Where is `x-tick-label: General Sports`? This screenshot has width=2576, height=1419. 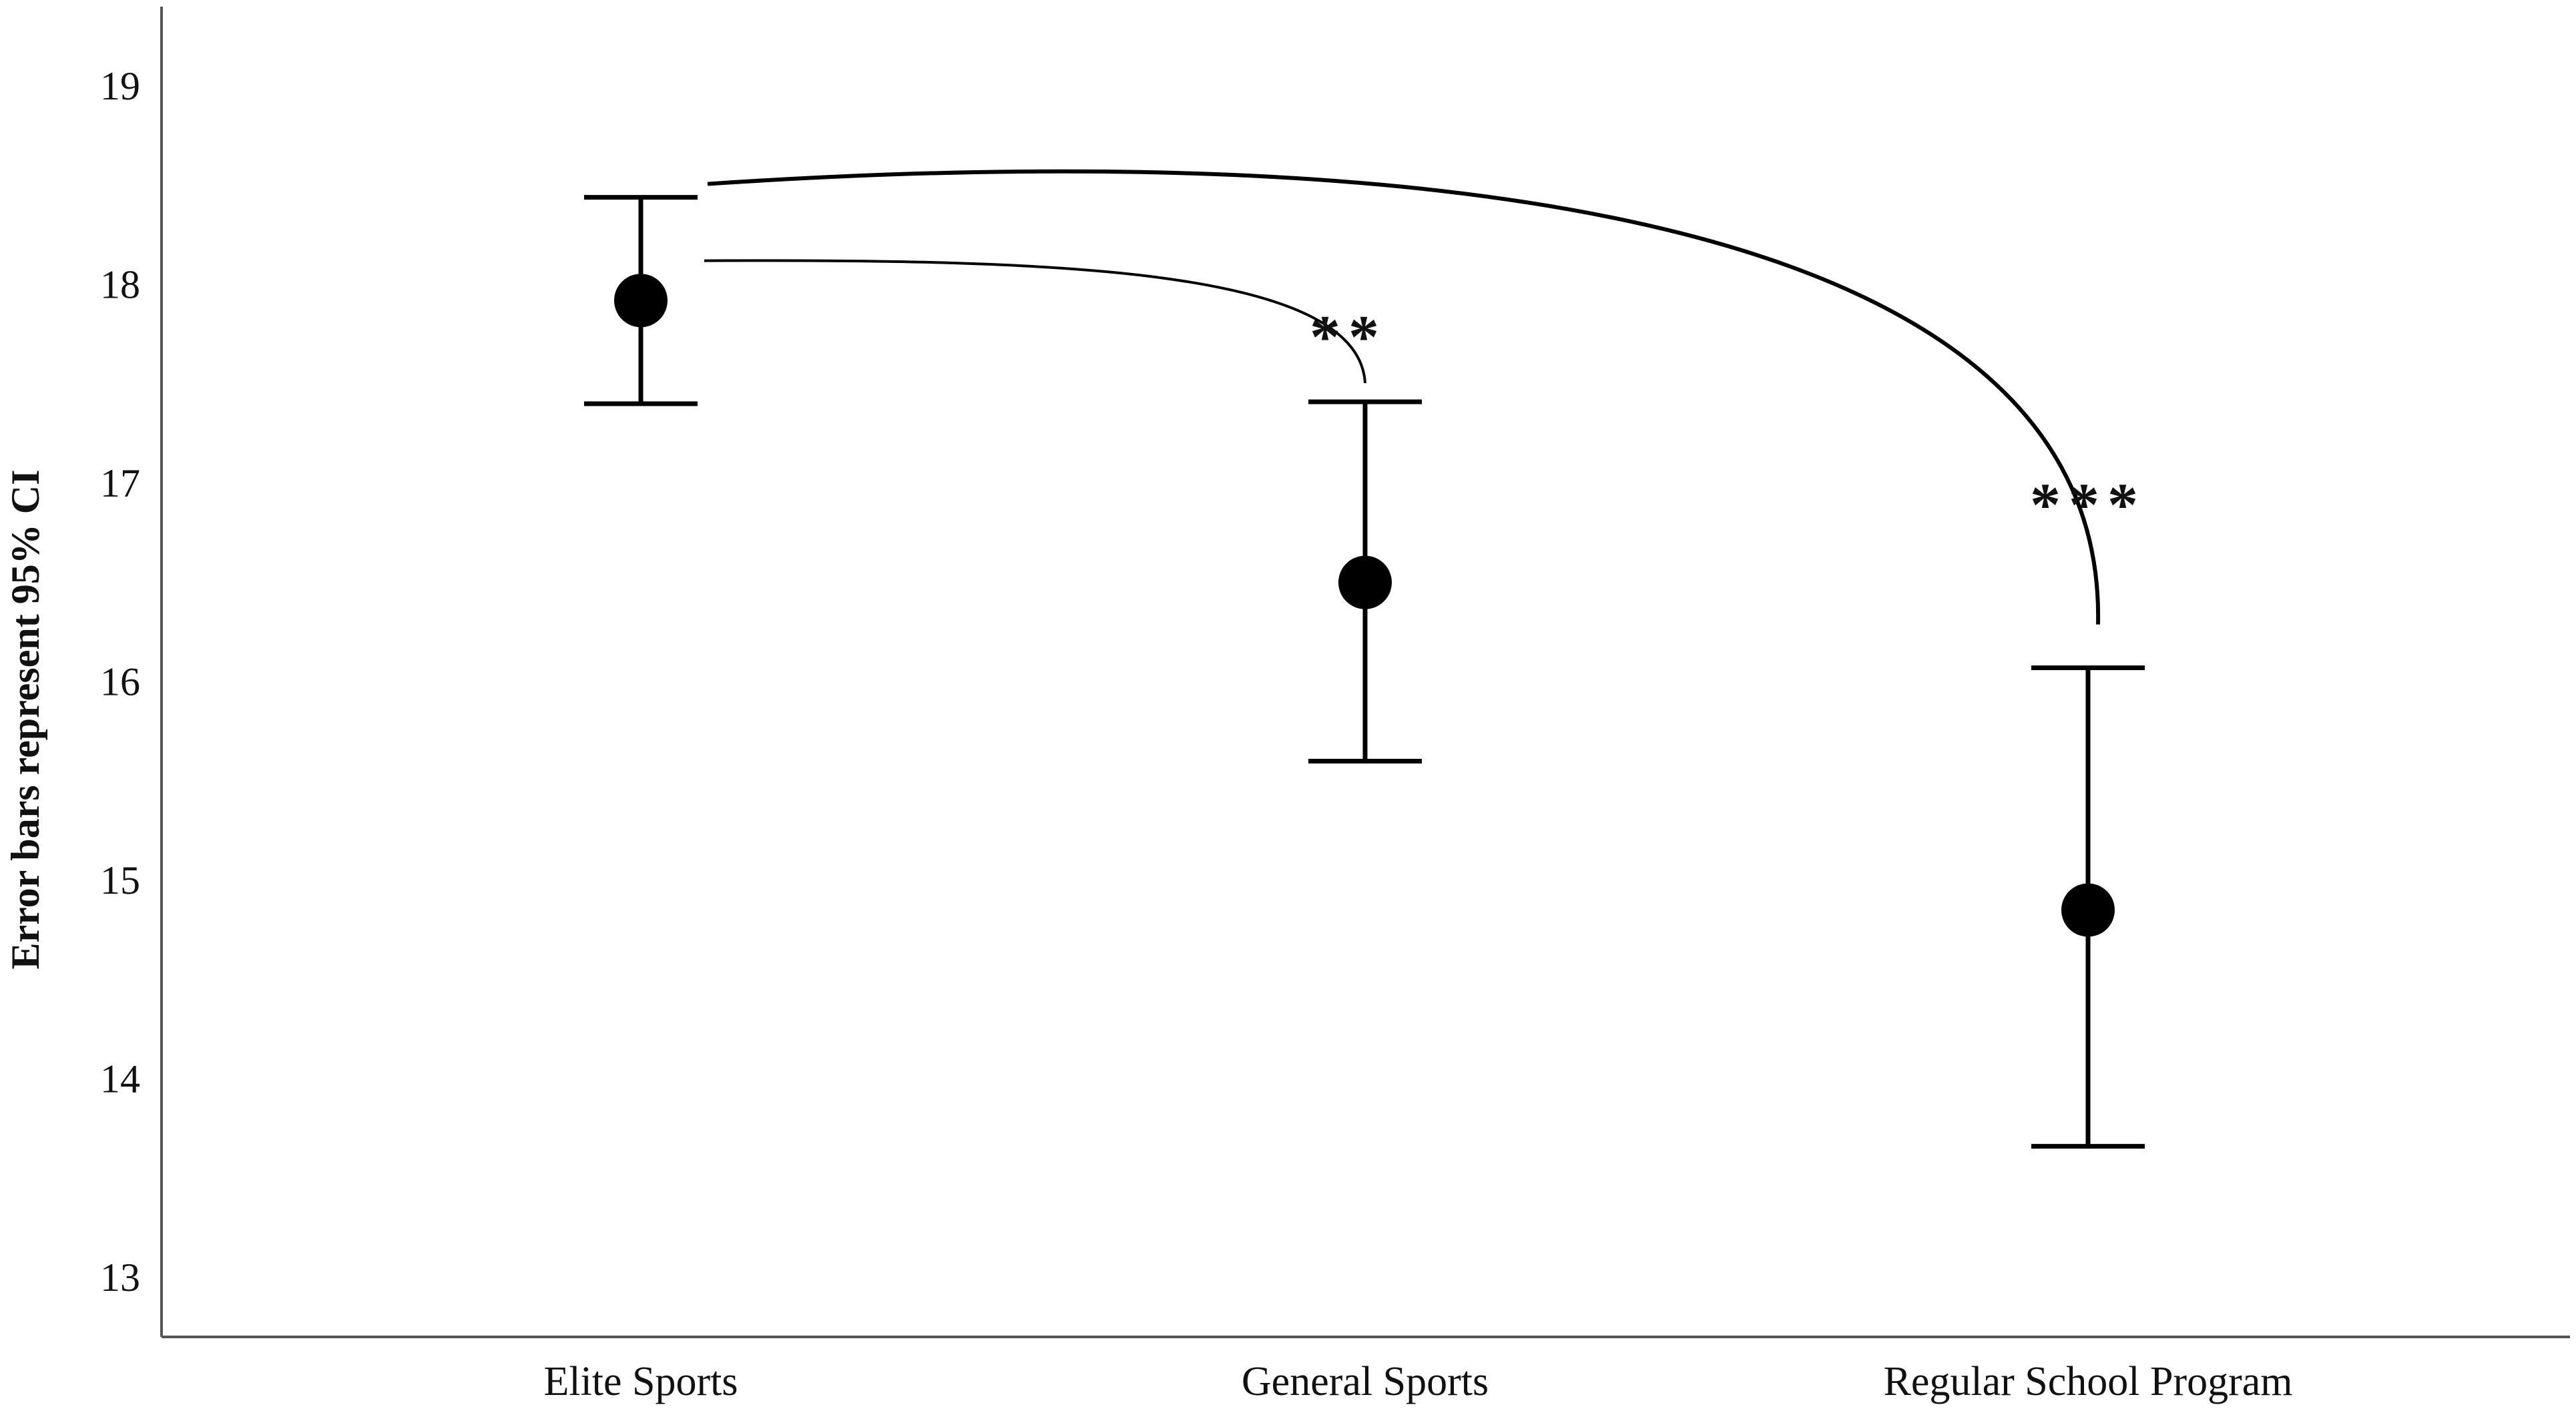 x-tick-label: General Sports is located at coordinates (1365, 1382).